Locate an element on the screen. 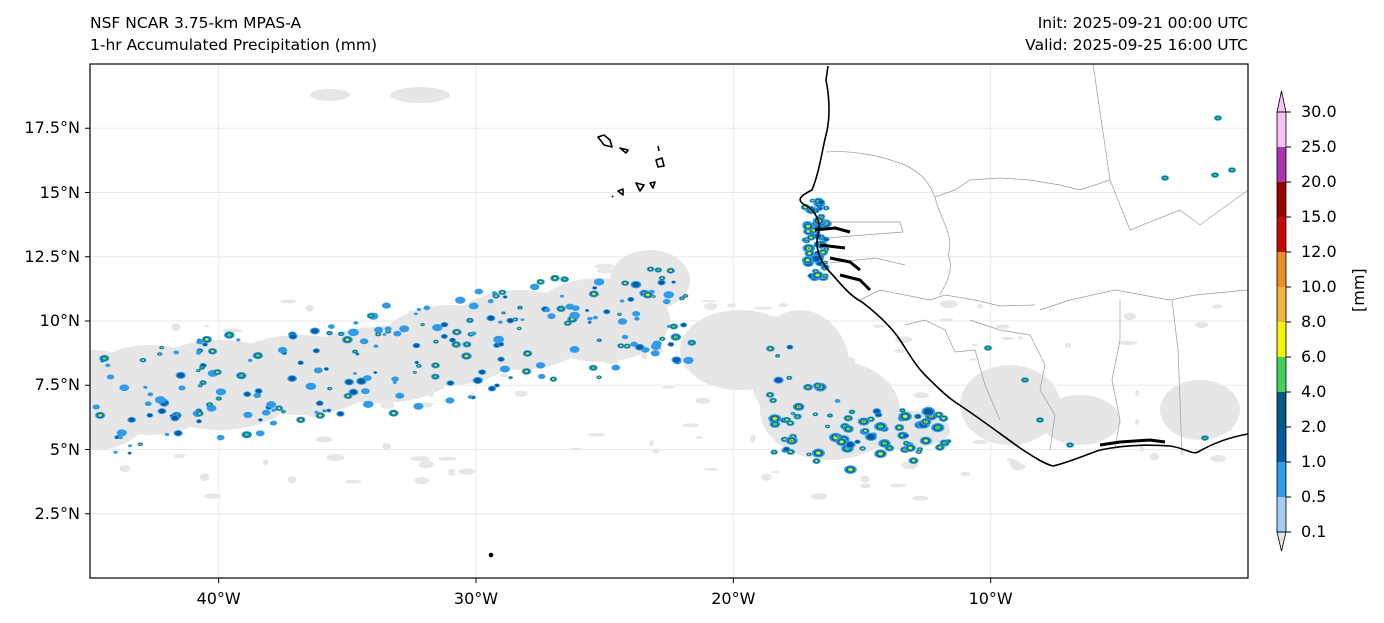  colorbar-tick-label: 15.0 is located at coordinates (1319, 216).